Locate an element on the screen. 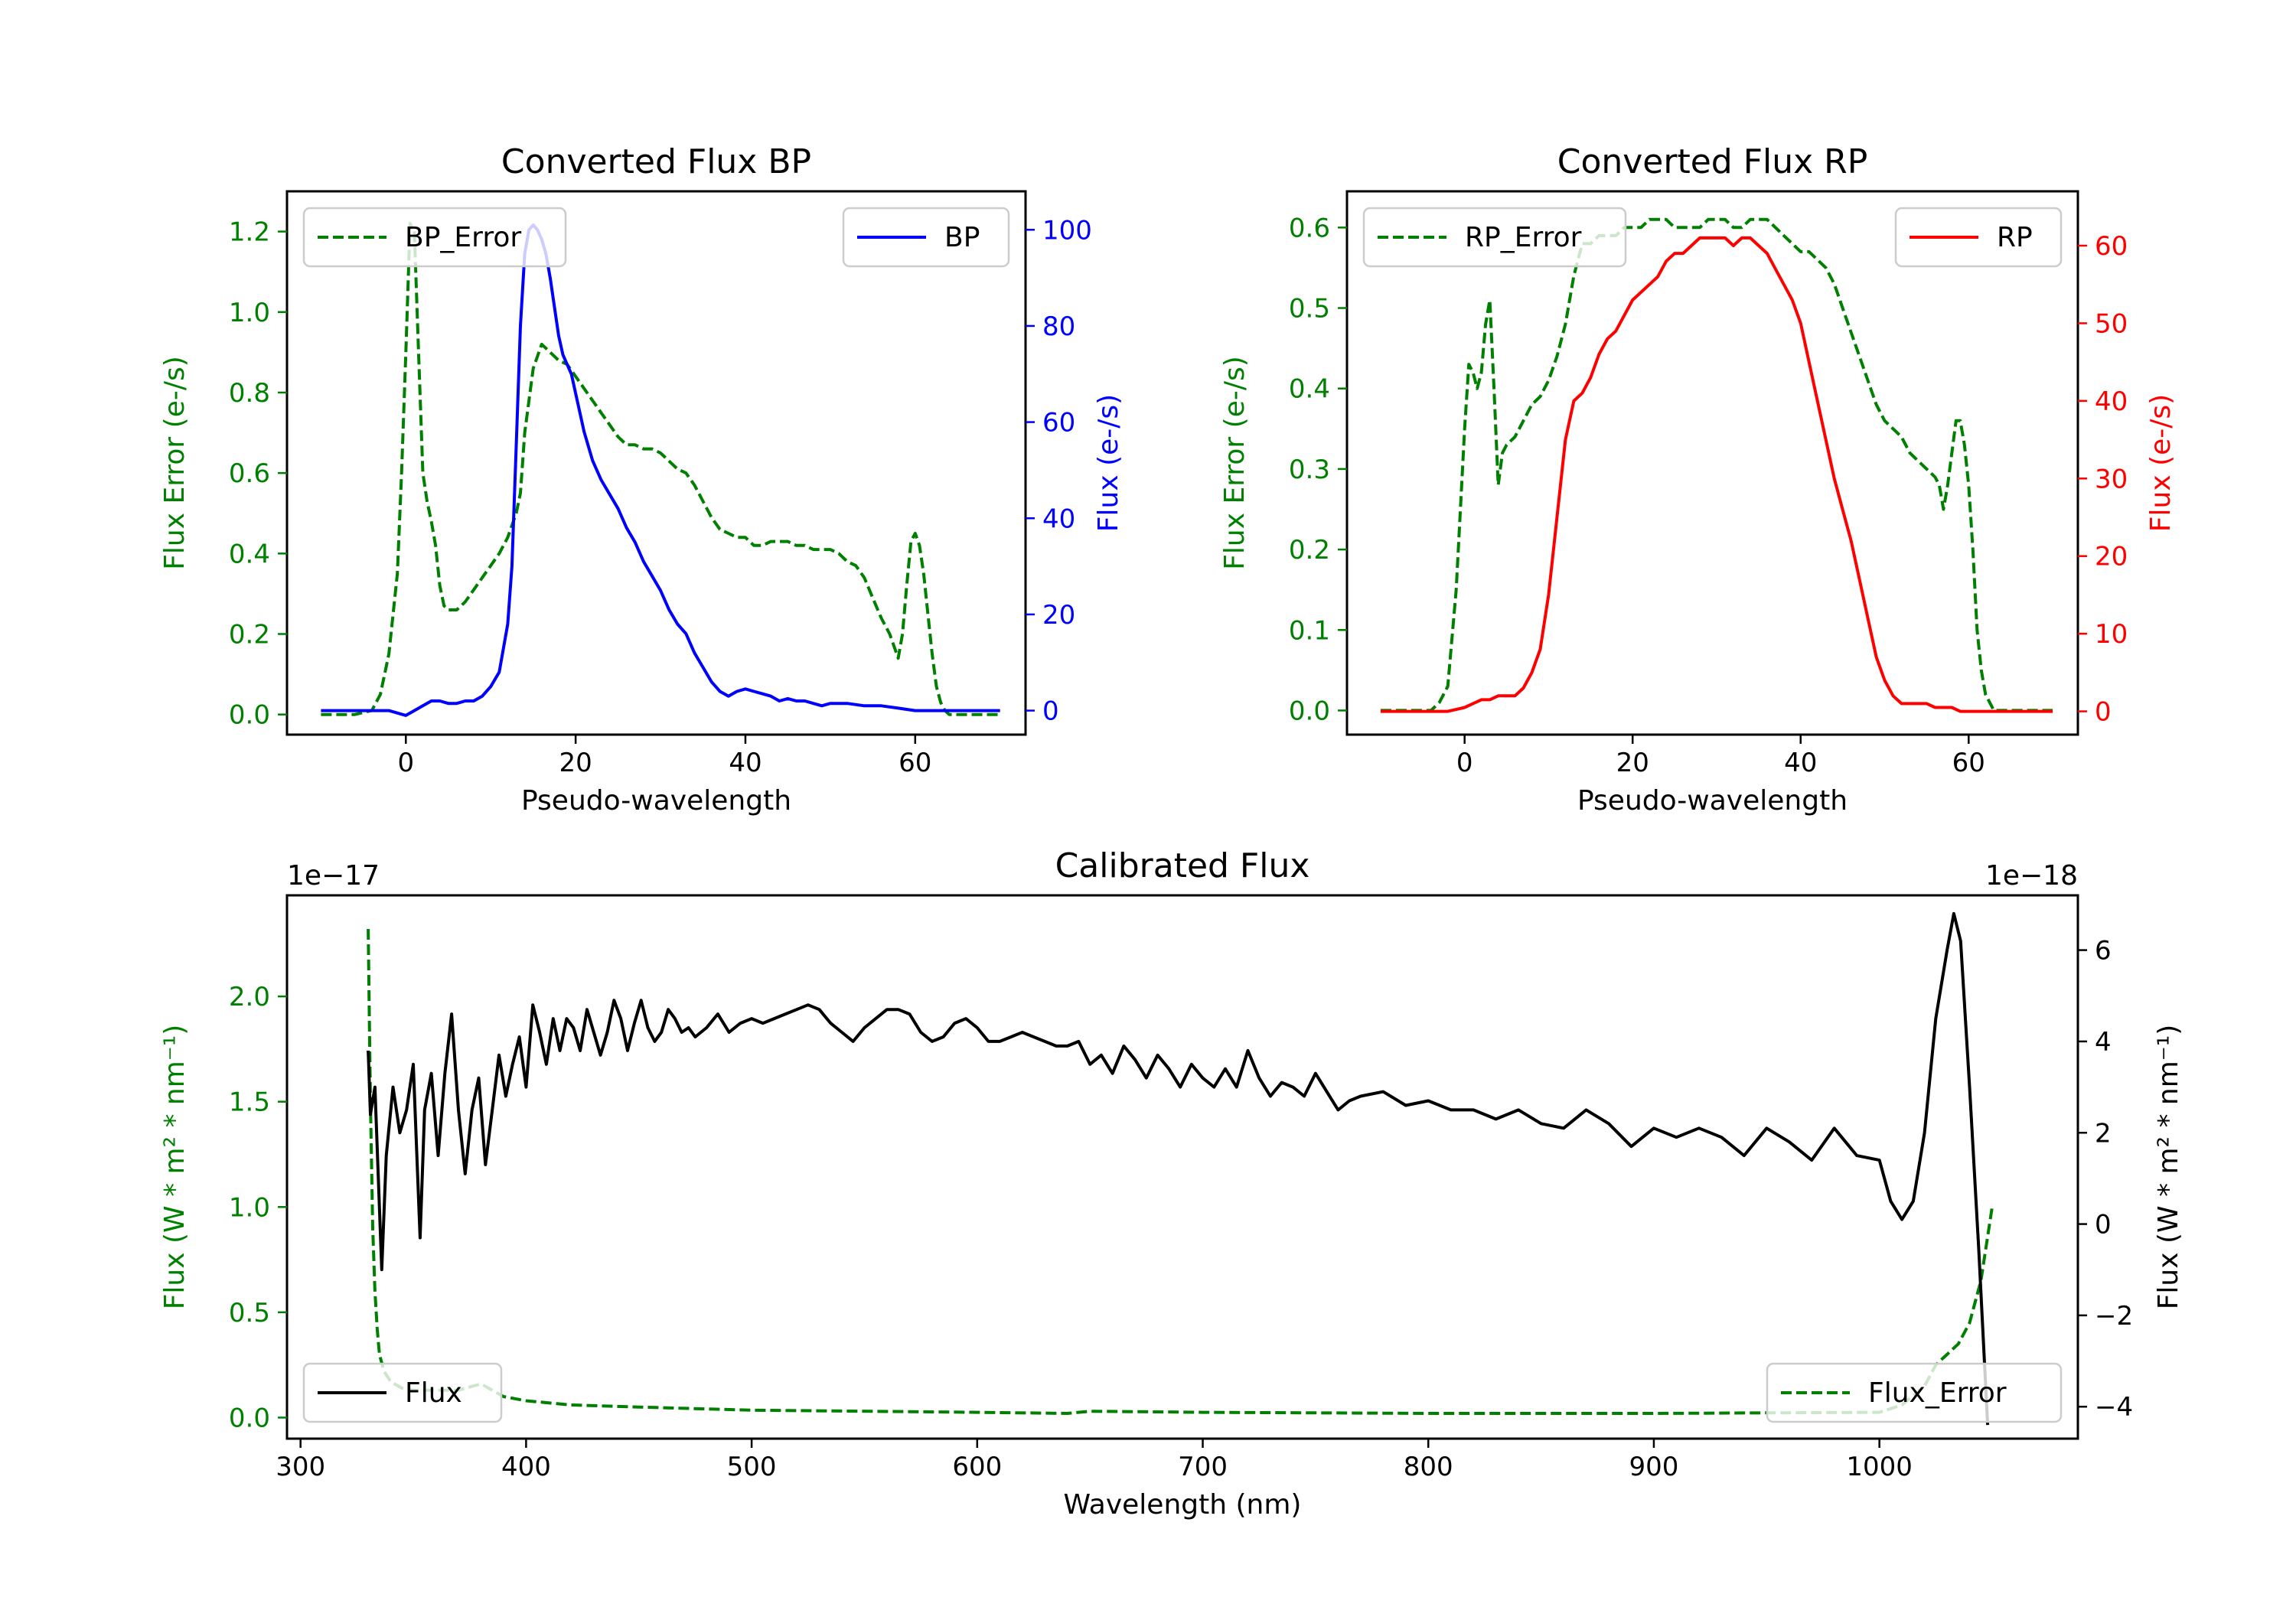  rp-right-y-tick-label: 0 is located at coordinates (2103, 712).